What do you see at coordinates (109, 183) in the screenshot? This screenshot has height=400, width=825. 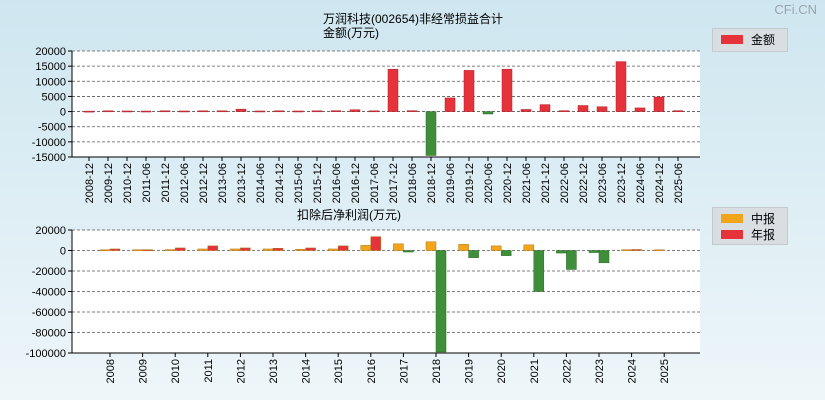 I see `chart1-x-tick-label: 2009-12` at bounding box center [109, 183].